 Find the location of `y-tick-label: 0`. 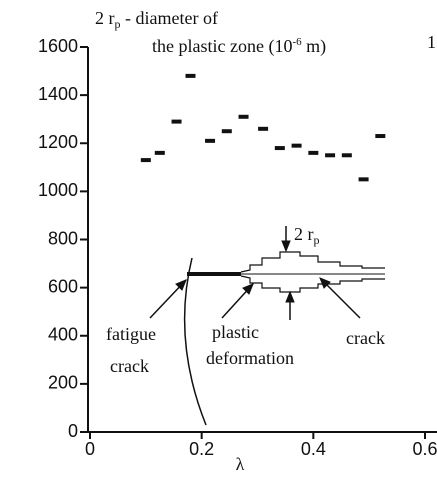

y-tick-label: 0 is located at coordinates (73, 431).